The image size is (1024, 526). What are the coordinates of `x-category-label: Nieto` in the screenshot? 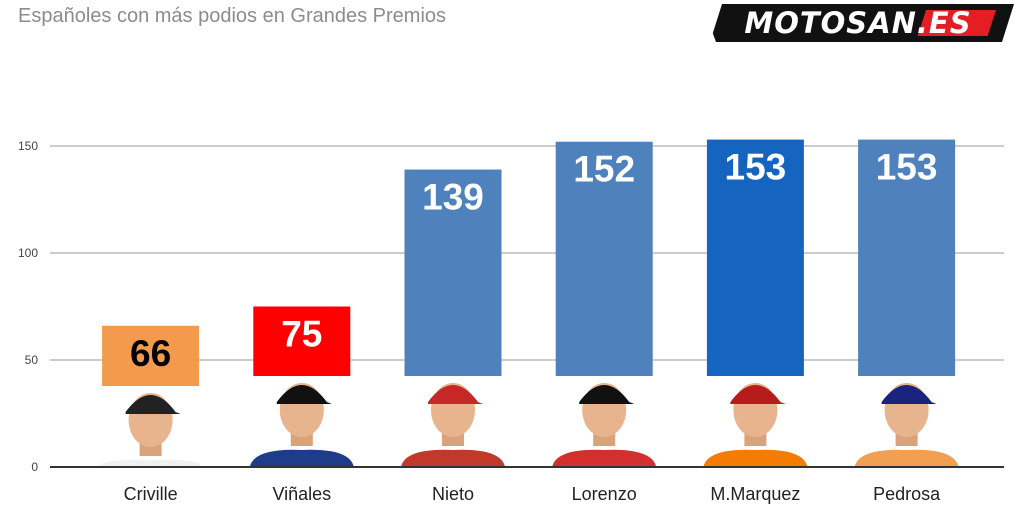 It's located at (453, 494).